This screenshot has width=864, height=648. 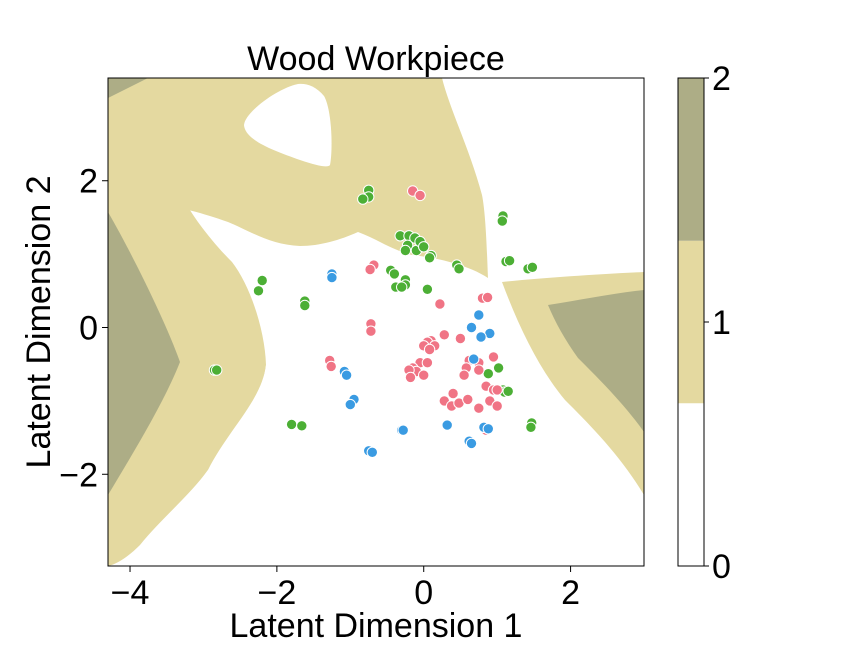 I want to click on colorbar-tick-label: 0, so click(x=721, y=567).